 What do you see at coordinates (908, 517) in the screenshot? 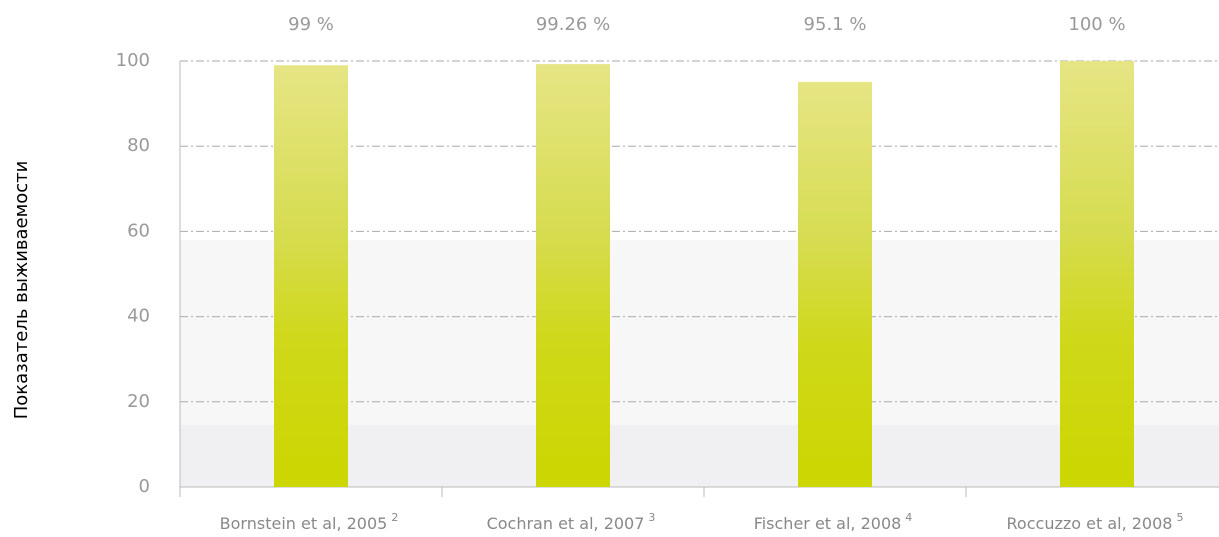
I see `footnote: 4` at bounding box center [908, 517].